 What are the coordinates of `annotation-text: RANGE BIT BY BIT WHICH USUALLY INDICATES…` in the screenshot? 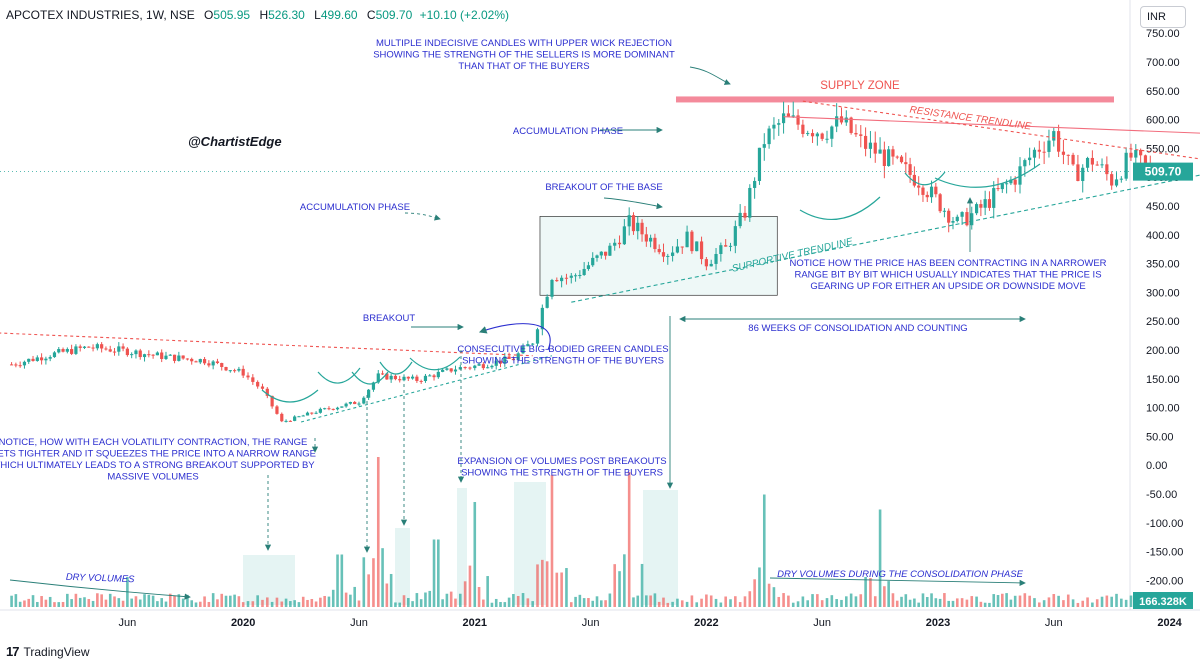 It's located at (947, 275).